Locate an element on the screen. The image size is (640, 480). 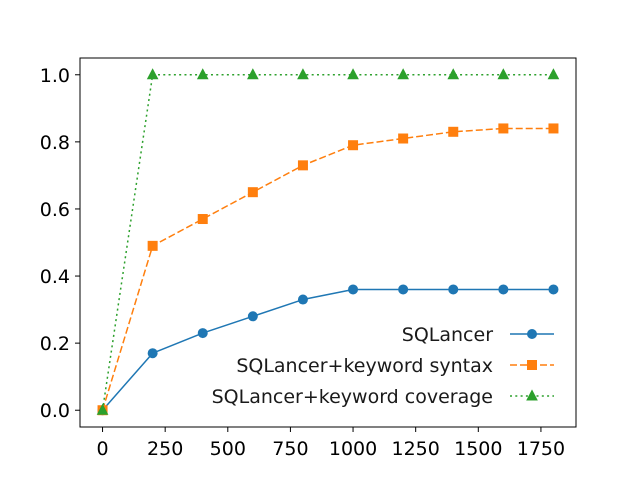
y-tick-label: 0.0 is located at coordinates (55, 411).